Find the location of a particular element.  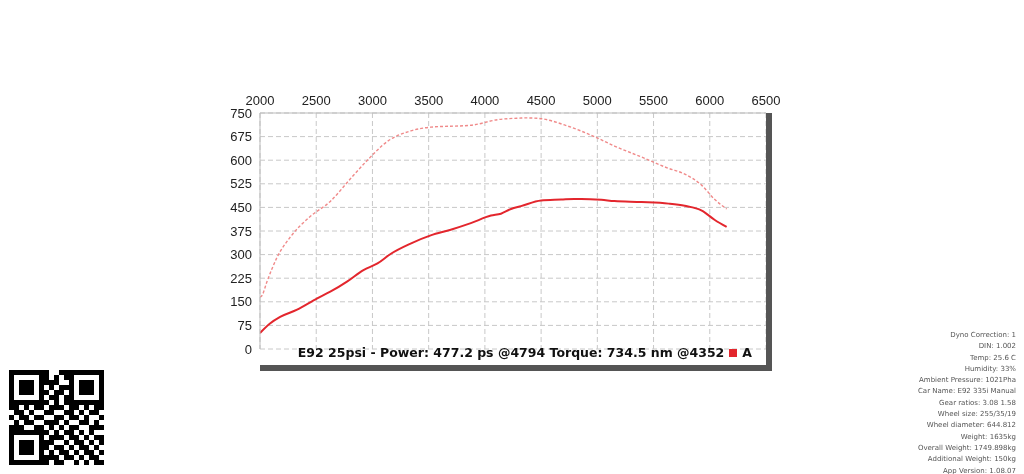

y-tick-label: 675 is located at coordinates (241, 137).